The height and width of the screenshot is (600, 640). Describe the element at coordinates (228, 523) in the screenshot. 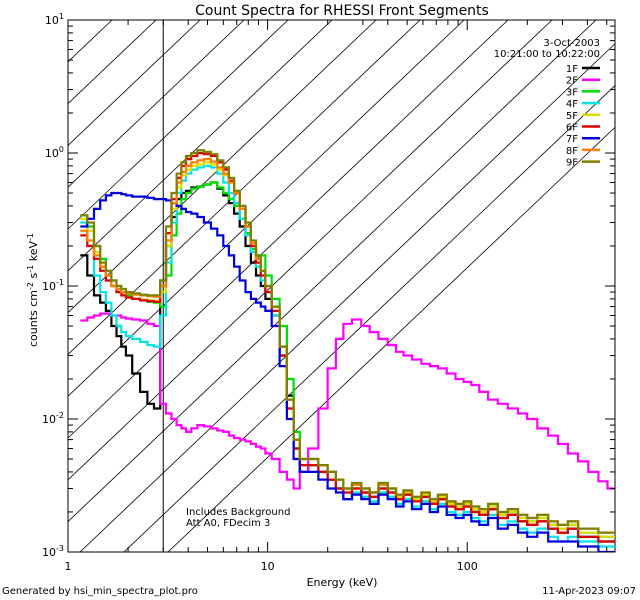

I see `annotation-attenuator: Att A0, FDecim 3` at that location.